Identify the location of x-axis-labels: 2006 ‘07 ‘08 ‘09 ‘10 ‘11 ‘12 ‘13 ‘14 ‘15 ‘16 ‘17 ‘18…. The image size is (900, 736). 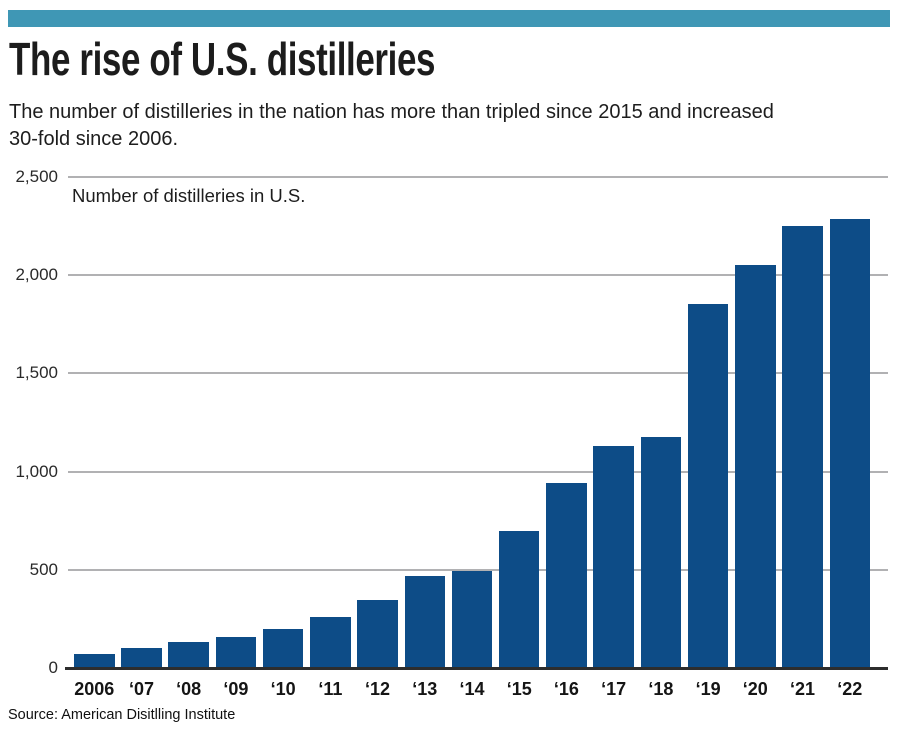
(472, 690).